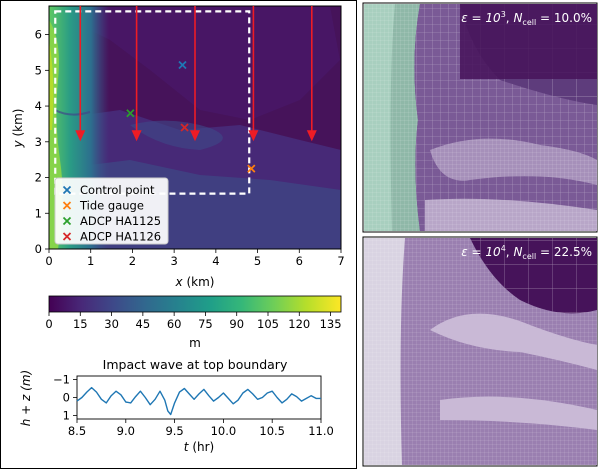 The image size is (600, 471). Describe the element at coordinates (331, 324) in the screenshot. I see `colorbar-tick-label: 135` at that location.